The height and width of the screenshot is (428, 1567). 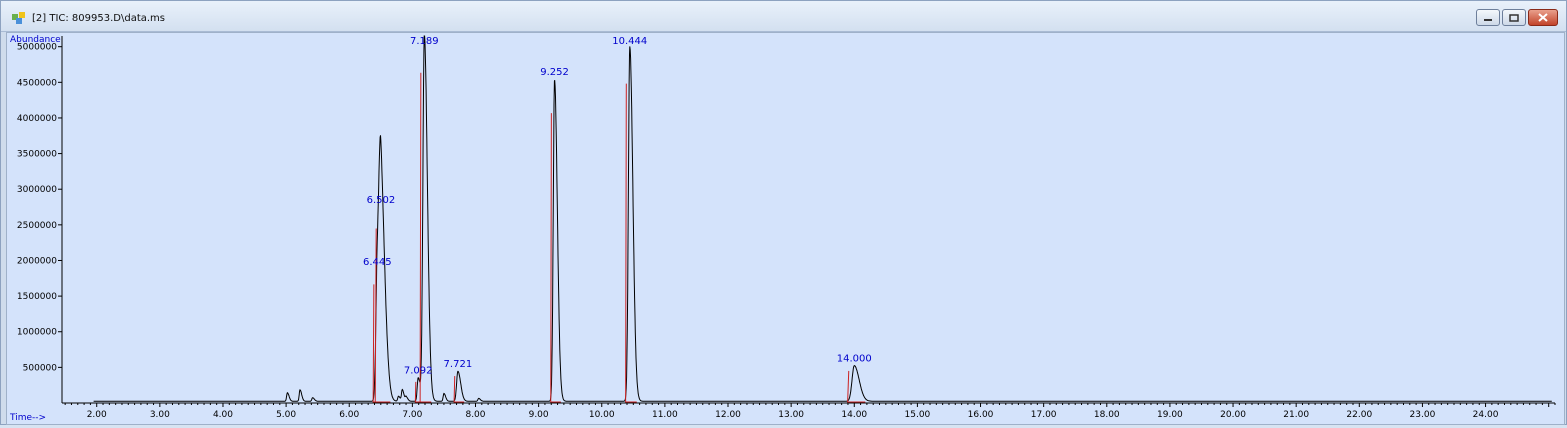 I want to click on y-tick-label: 1500000, so click(x=37, y=297).